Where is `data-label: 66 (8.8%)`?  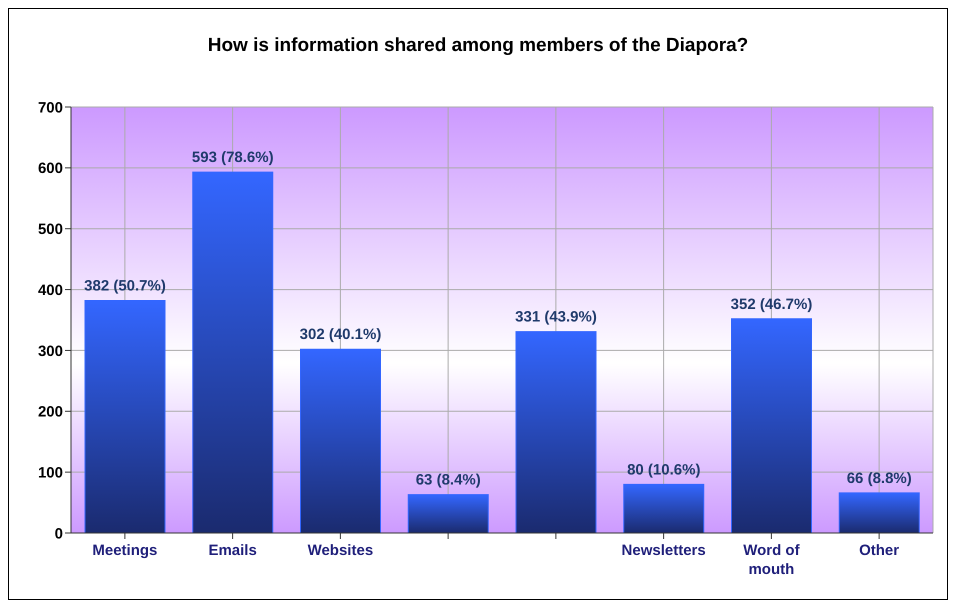 data-label: 66 (8.8%) is located at coordinates (879, 478).